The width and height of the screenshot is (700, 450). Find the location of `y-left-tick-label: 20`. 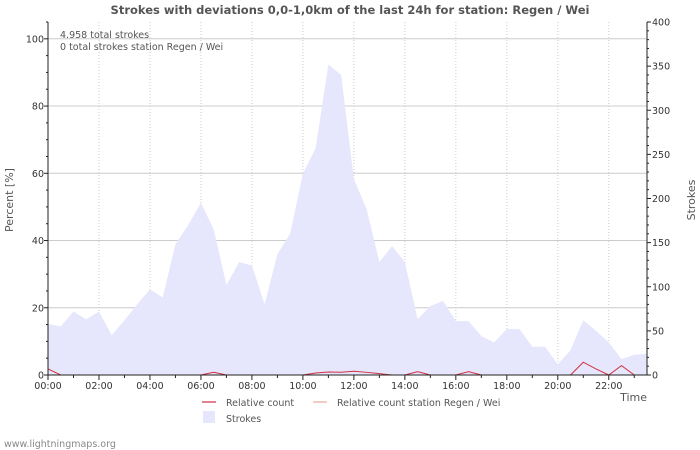

y-left-tick-label: 20 is located at coordinates (38, 308).